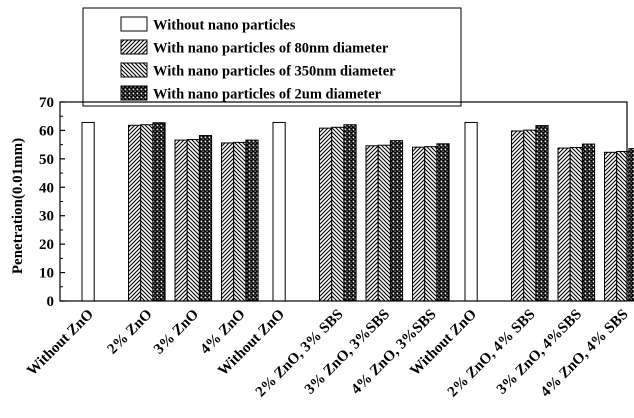 This screenshot has width=634, height=418. I want to click on x-tick-label: 3% ZnO, 4%SBS, so click(539, 352).